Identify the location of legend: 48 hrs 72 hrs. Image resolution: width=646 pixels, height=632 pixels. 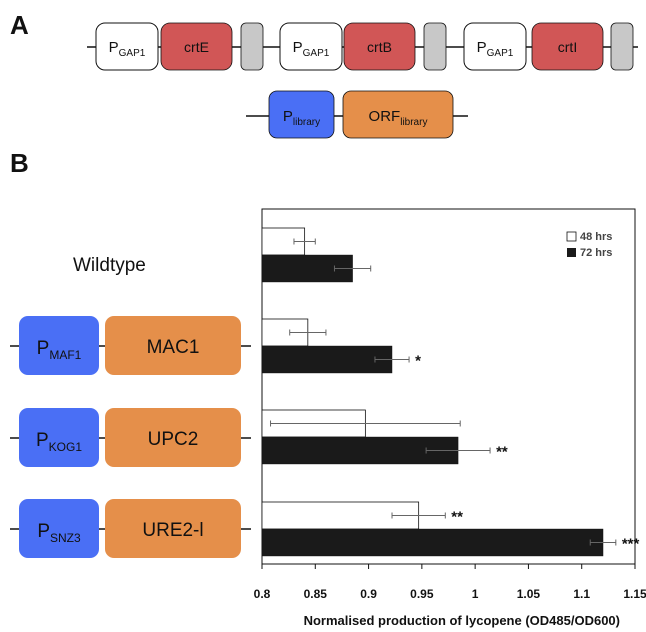
(589, 245).